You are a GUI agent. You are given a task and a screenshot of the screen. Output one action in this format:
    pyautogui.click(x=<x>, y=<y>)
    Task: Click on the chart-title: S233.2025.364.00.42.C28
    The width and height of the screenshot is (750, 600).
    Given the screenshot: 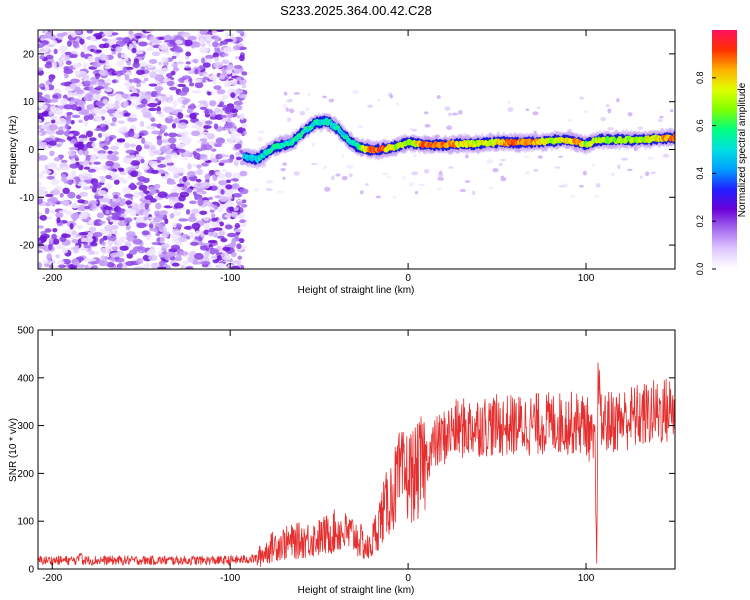 What is the action you would take?
    pyautogui.click(x=356, y=10)
    